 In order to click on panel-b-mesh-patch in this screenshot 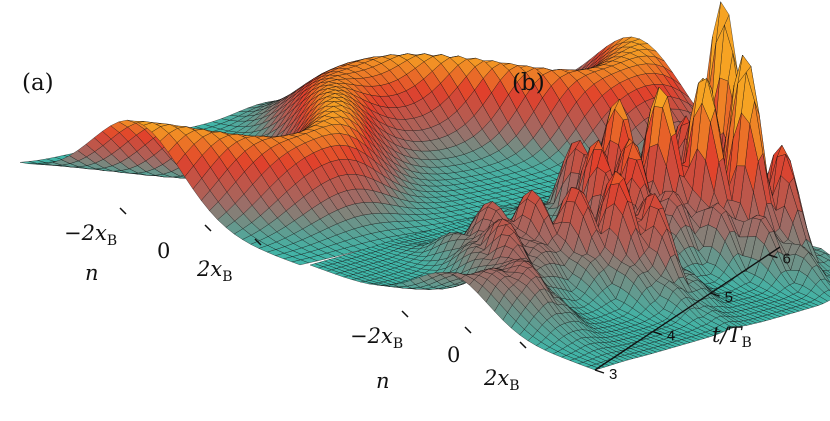, I will do `click(316, 266)`.